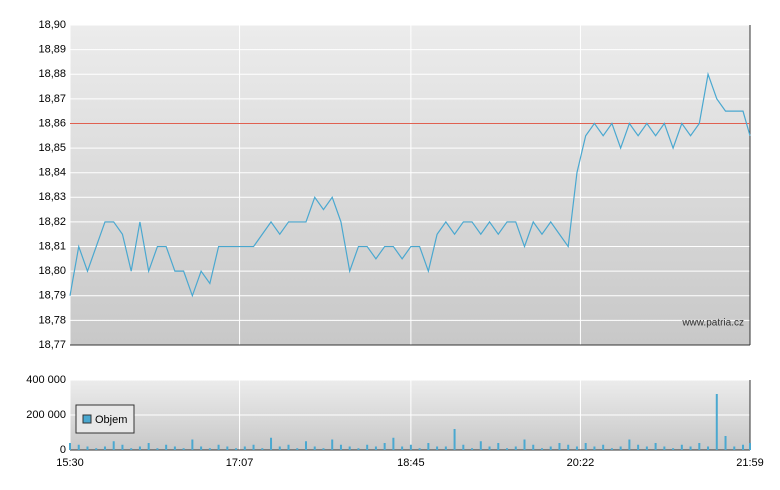  What do you see at coordinates (750, 463) in the screenshot?
I see `x-tick-label: 21:59` at bounding box center [750, 463].